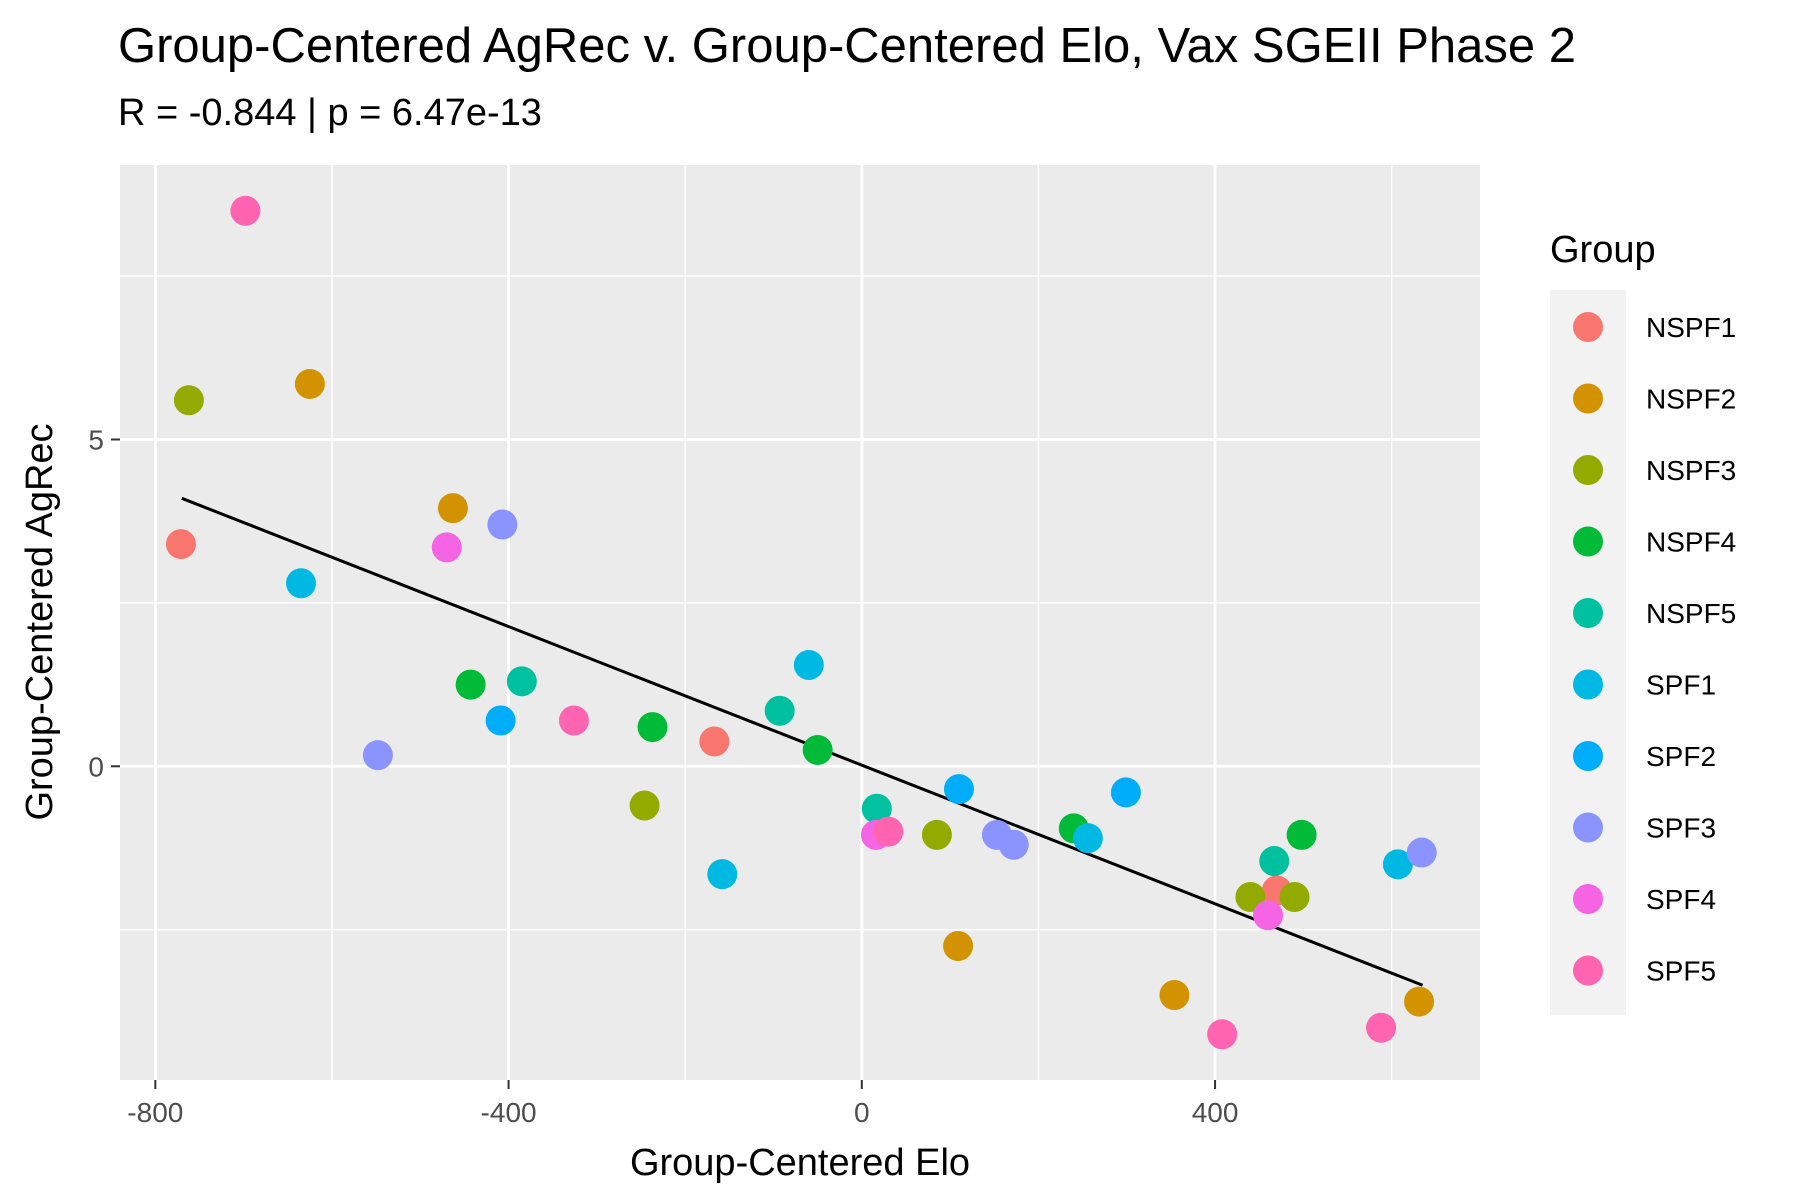 The image size is (1800, 1200). I want to click on legend-label-spf3: SPF3, so click(1681, 828).